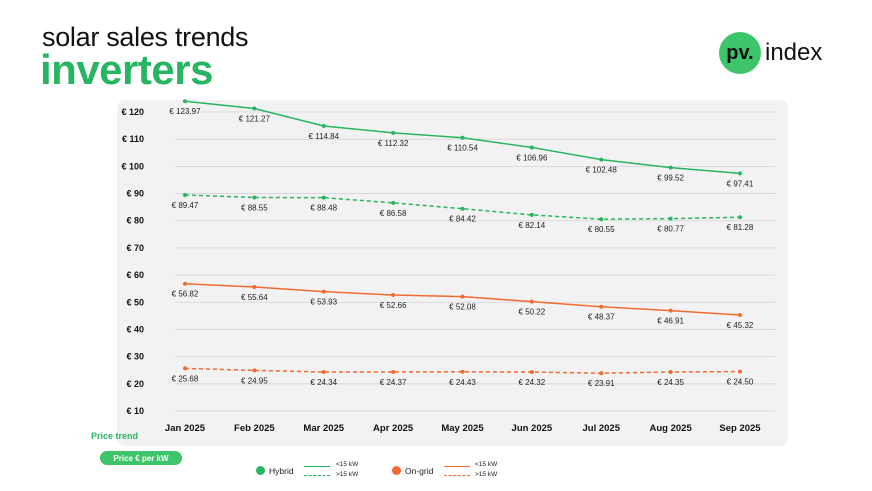  What do you see at coordinates (135, 194) in the screenshot?
I see `y-tick-label: € 90` at bounding box center [135, 194].